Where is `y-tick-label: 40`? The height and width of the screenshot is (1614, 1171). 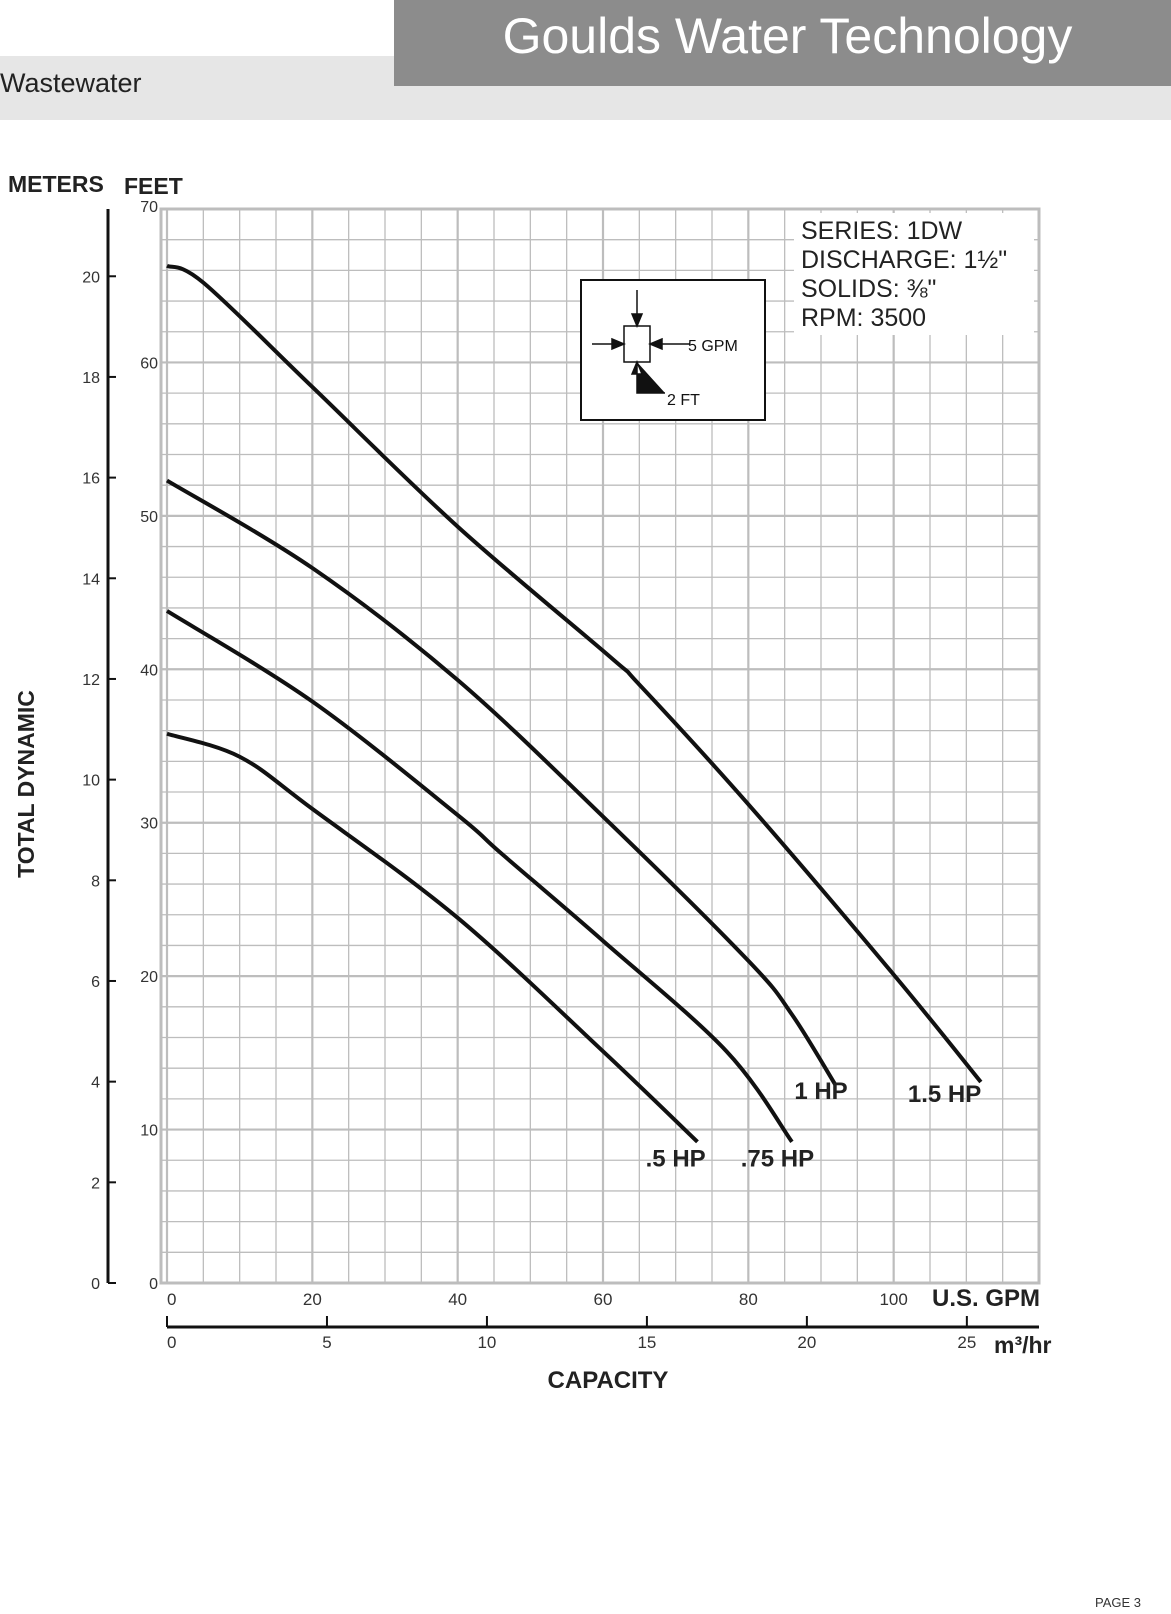
y-tick-label: 40 is located at coordinates (149, 670).